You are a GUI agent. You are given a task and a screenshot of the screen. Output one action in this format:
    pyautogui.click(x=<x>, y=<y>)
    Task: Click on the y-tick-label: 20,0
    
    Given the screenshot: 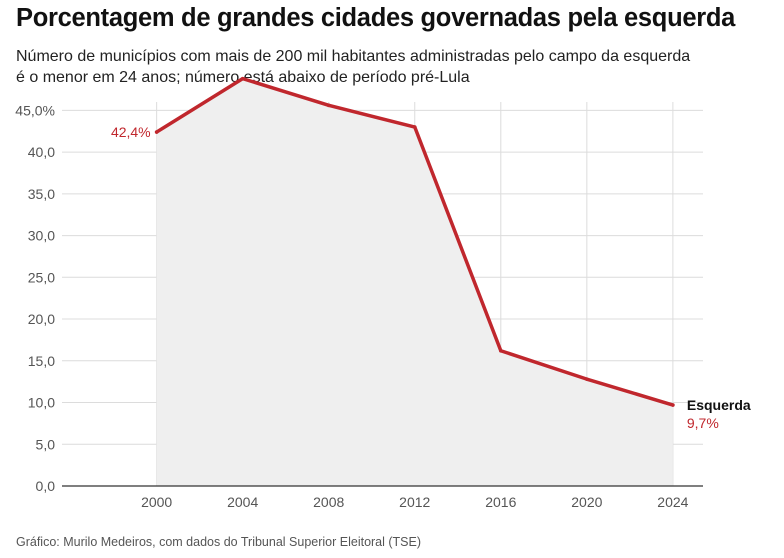 What is the action you would take?
    pyautogui.click(x=41, y=319)
    